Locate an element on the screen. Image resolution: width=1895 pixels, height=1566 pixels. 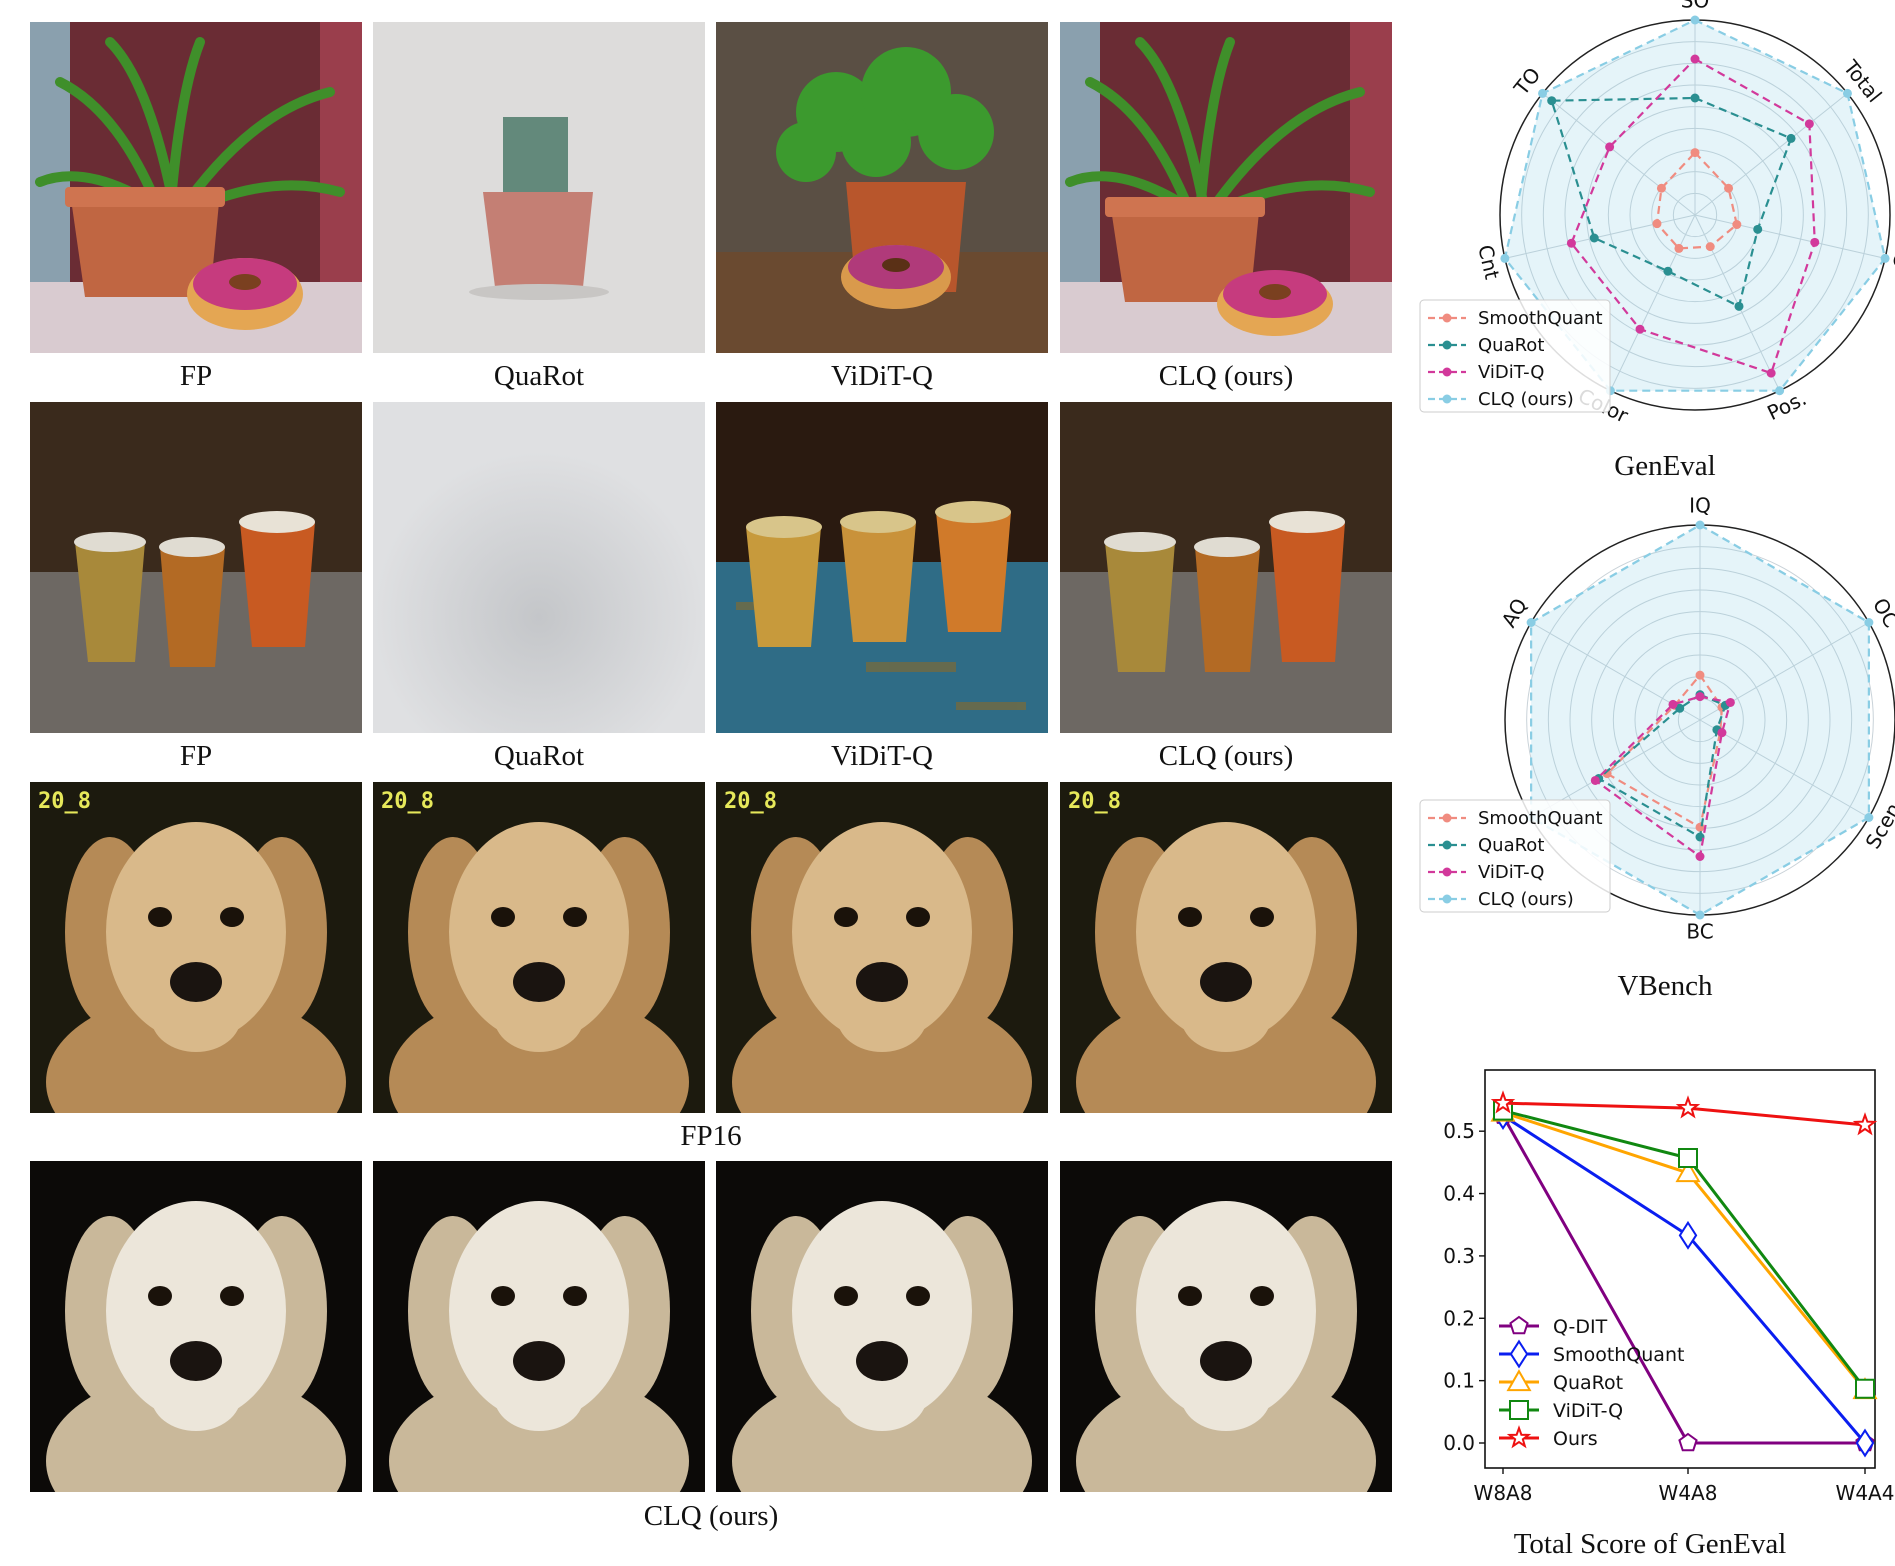
radar-series-viditq is located at coordinates (1693, 216).